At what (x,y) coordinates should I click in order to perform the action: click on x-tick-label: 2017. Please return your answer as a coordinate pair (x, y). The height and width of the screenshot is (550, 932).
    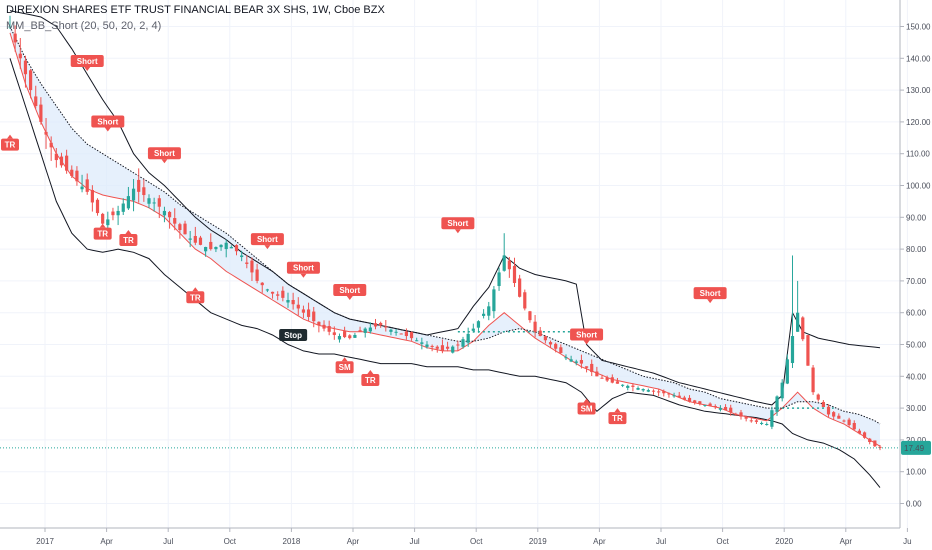
    Looking at the image, I should click on (45, 541).